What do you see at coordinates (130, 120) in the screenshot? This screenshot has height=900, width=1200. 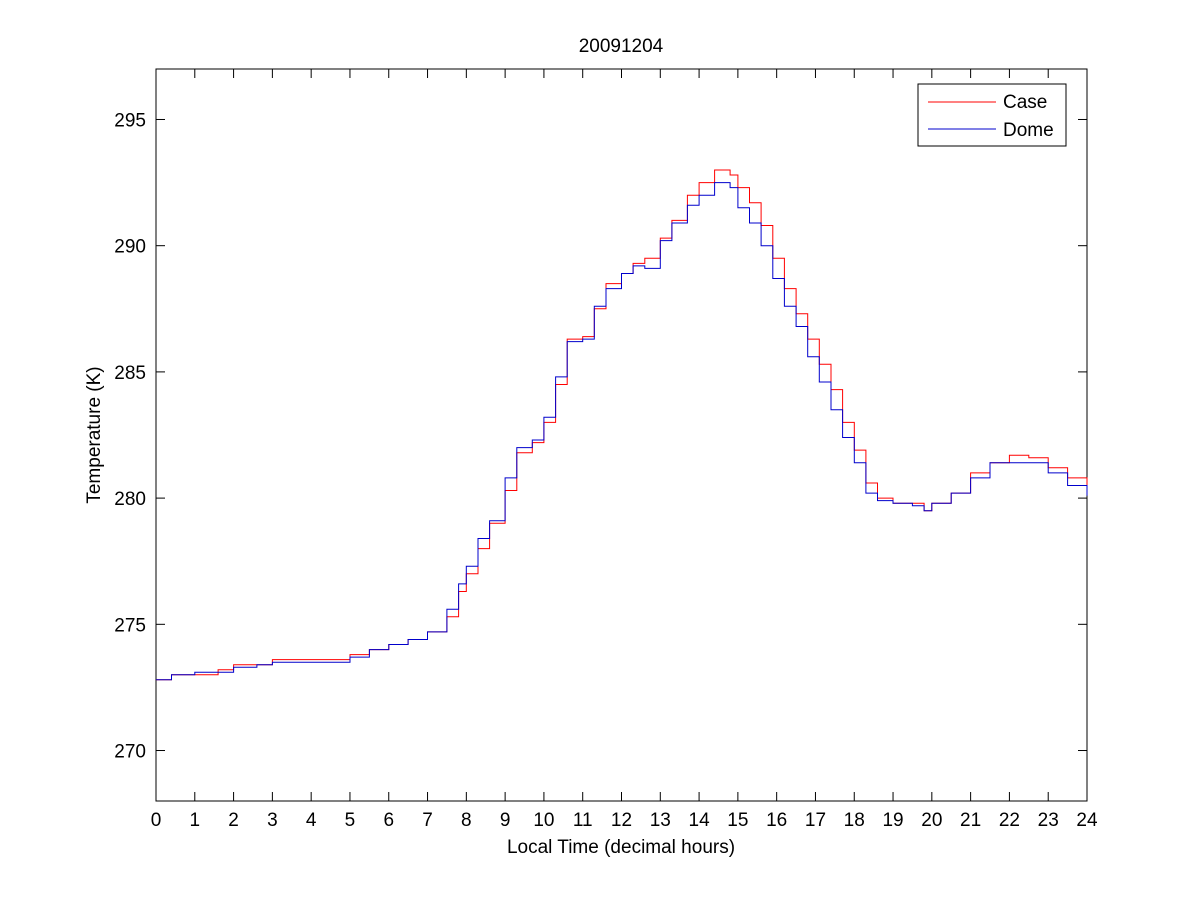 I see `y-tick-label: 295` at bounding box center [130, 120].